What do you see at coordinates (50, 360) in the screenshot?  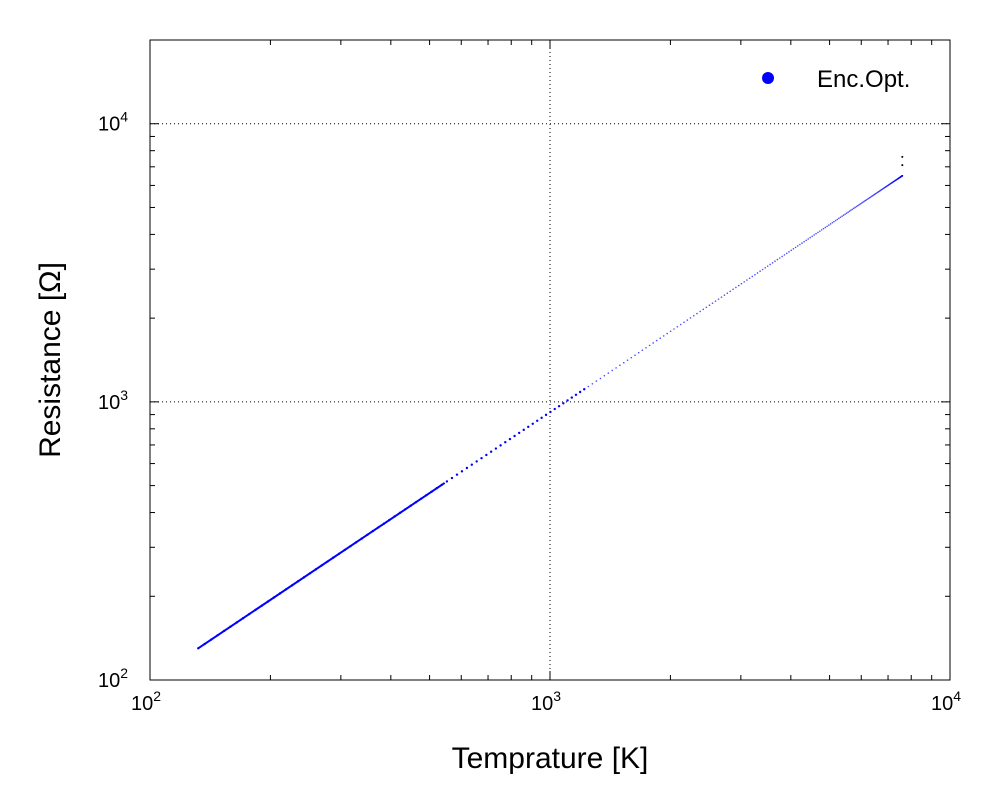 I see `y-axis-title: Resistance [Ω]` at bounding box center [50, 360].